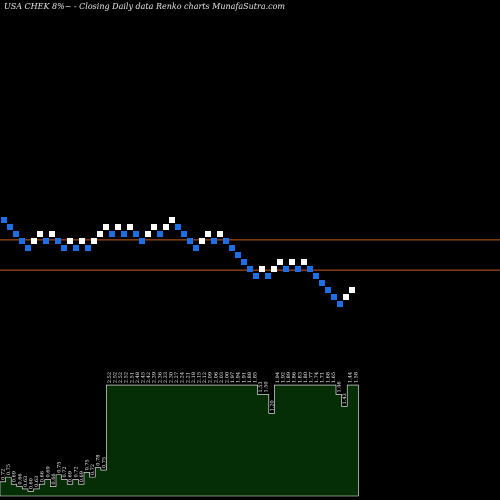 This screenshot has width=500, height=500. Describe the element at coordinates (272, 405) in the screenshot. I see `volume-label: 1.20` at that location.